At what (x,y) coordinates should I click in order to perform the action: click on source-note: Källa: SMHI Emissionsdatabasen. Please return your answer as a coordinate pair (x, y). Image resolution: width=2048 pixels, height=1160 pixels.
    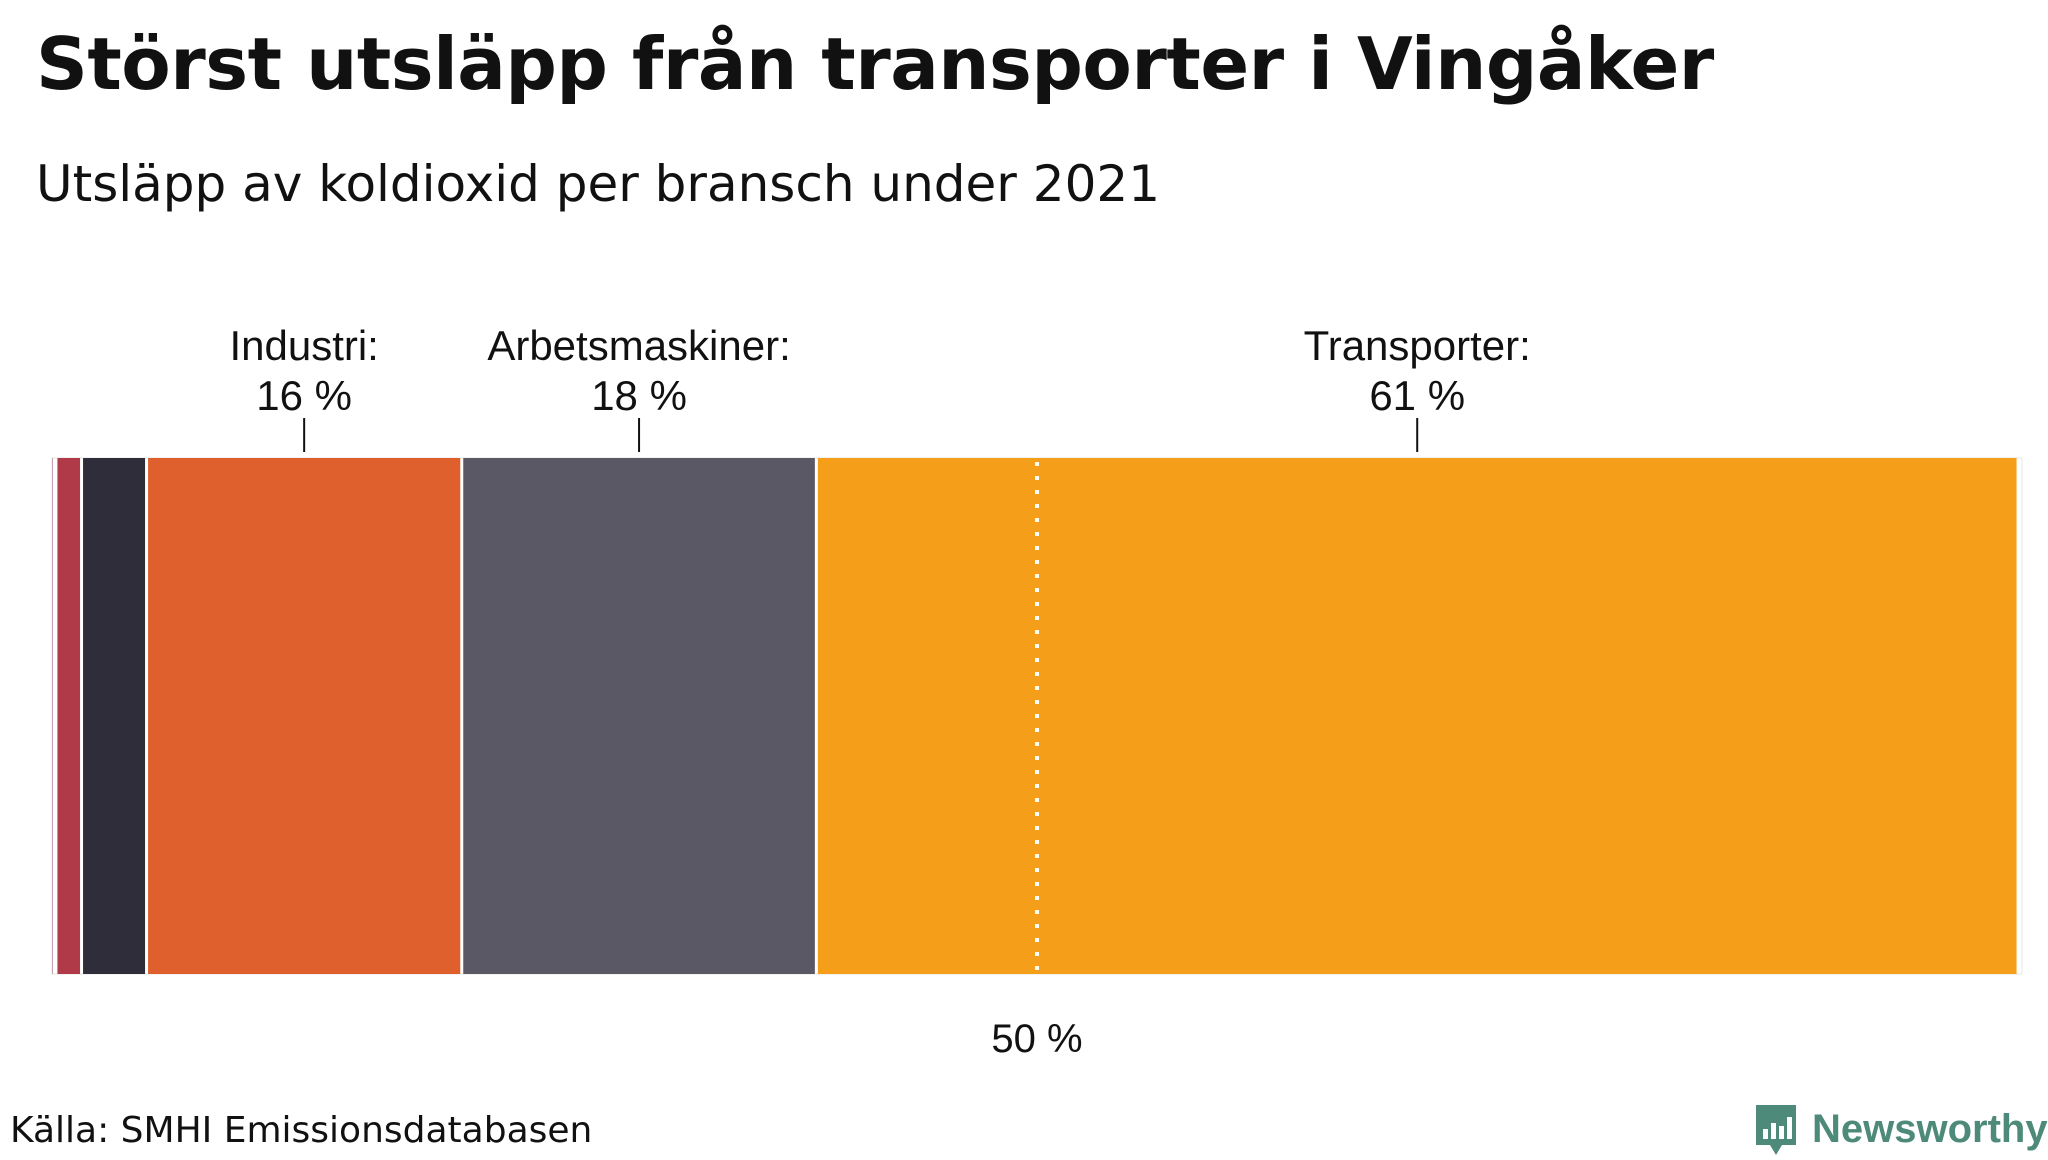
    Looking at the image, I should click on (301, 1130).